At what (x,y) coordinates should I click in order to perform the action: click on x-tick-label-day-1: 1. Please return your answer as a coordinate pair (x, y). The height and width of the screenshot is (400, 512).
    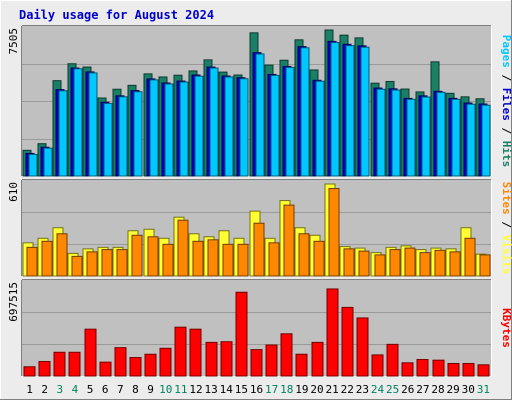
    Looking at the image, I should click on (29, 389).